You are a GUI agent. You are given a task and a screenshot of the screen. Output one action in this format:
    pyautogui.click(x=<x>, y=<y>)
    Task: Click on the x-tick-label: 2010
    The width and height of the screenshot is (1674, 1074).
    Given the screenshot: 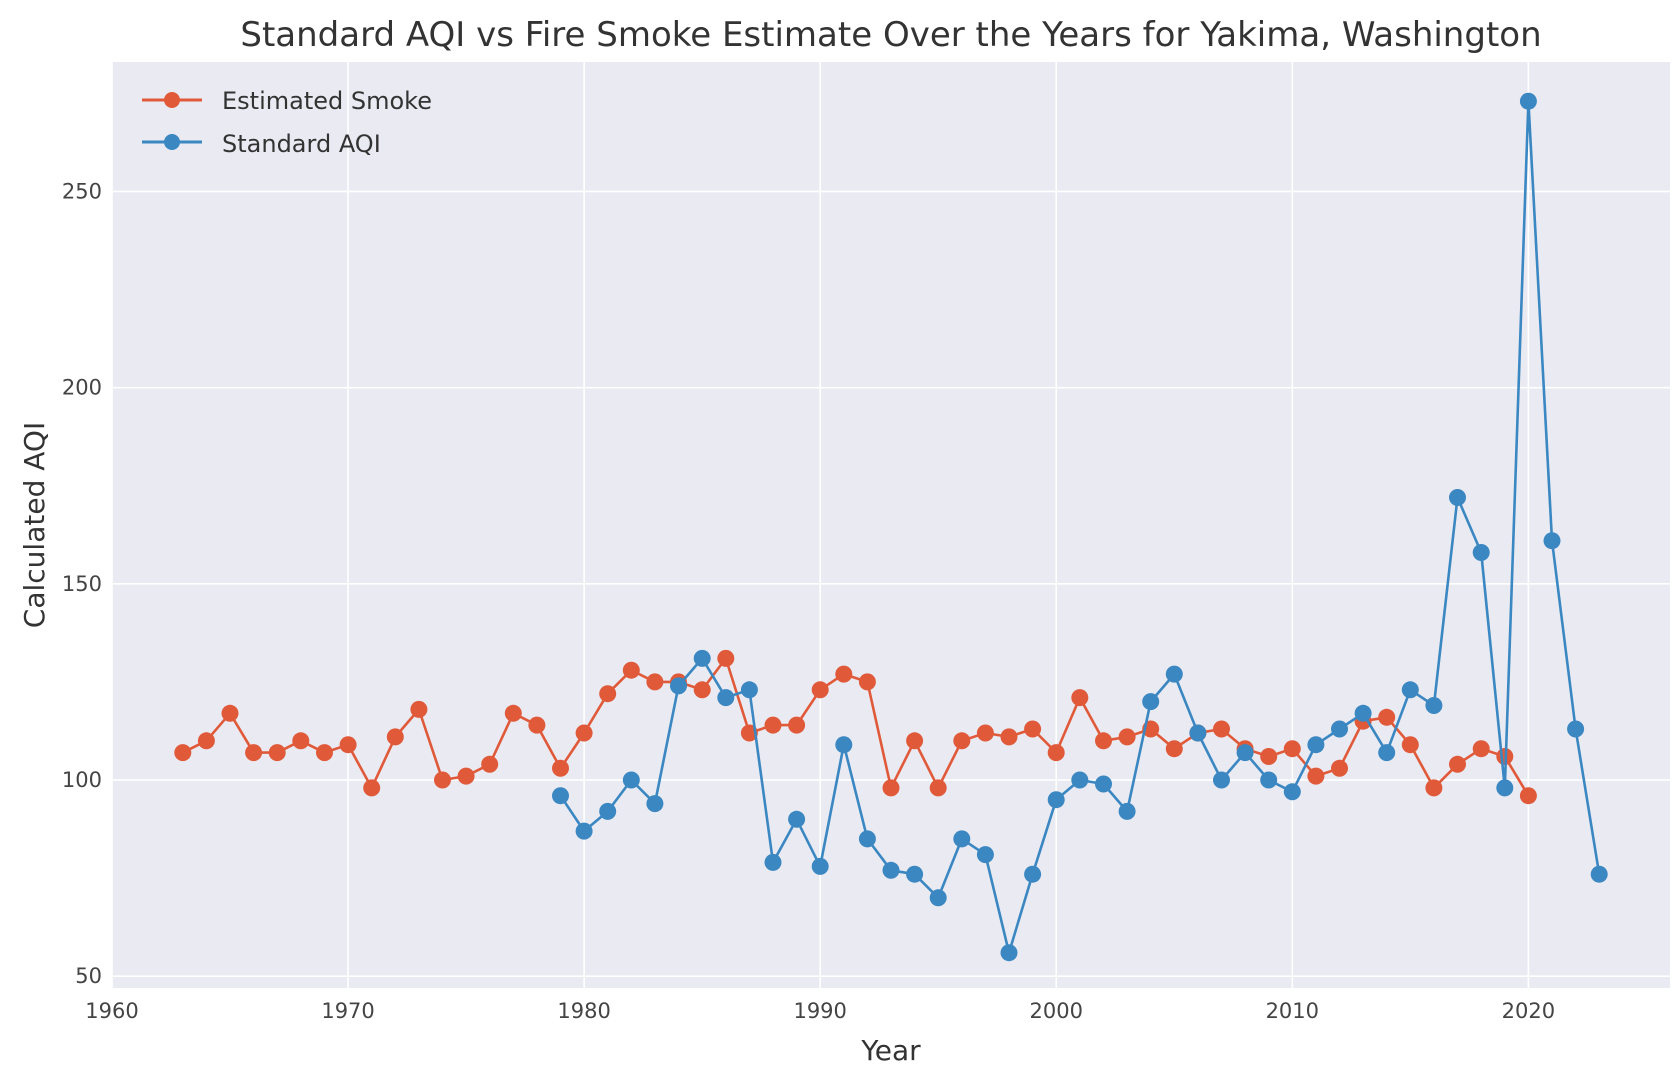 What is the action you would take?
    pyautogui.click(x=1292, y=1011)
    